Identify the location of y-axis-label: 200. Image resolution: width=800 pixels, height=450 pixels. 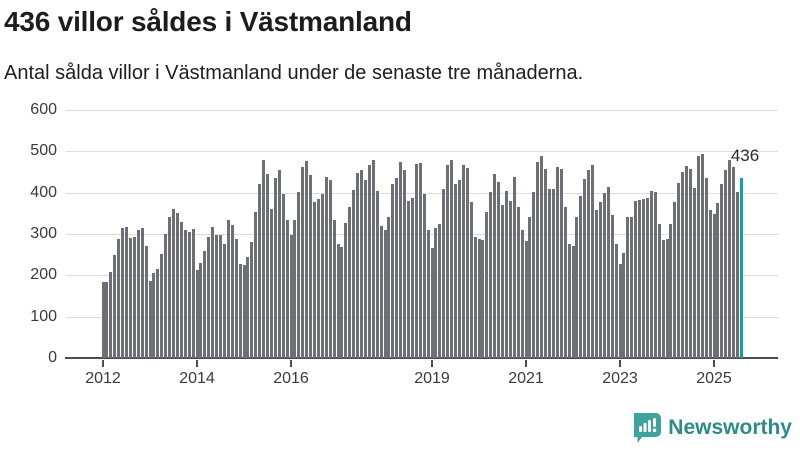
(43, 275).